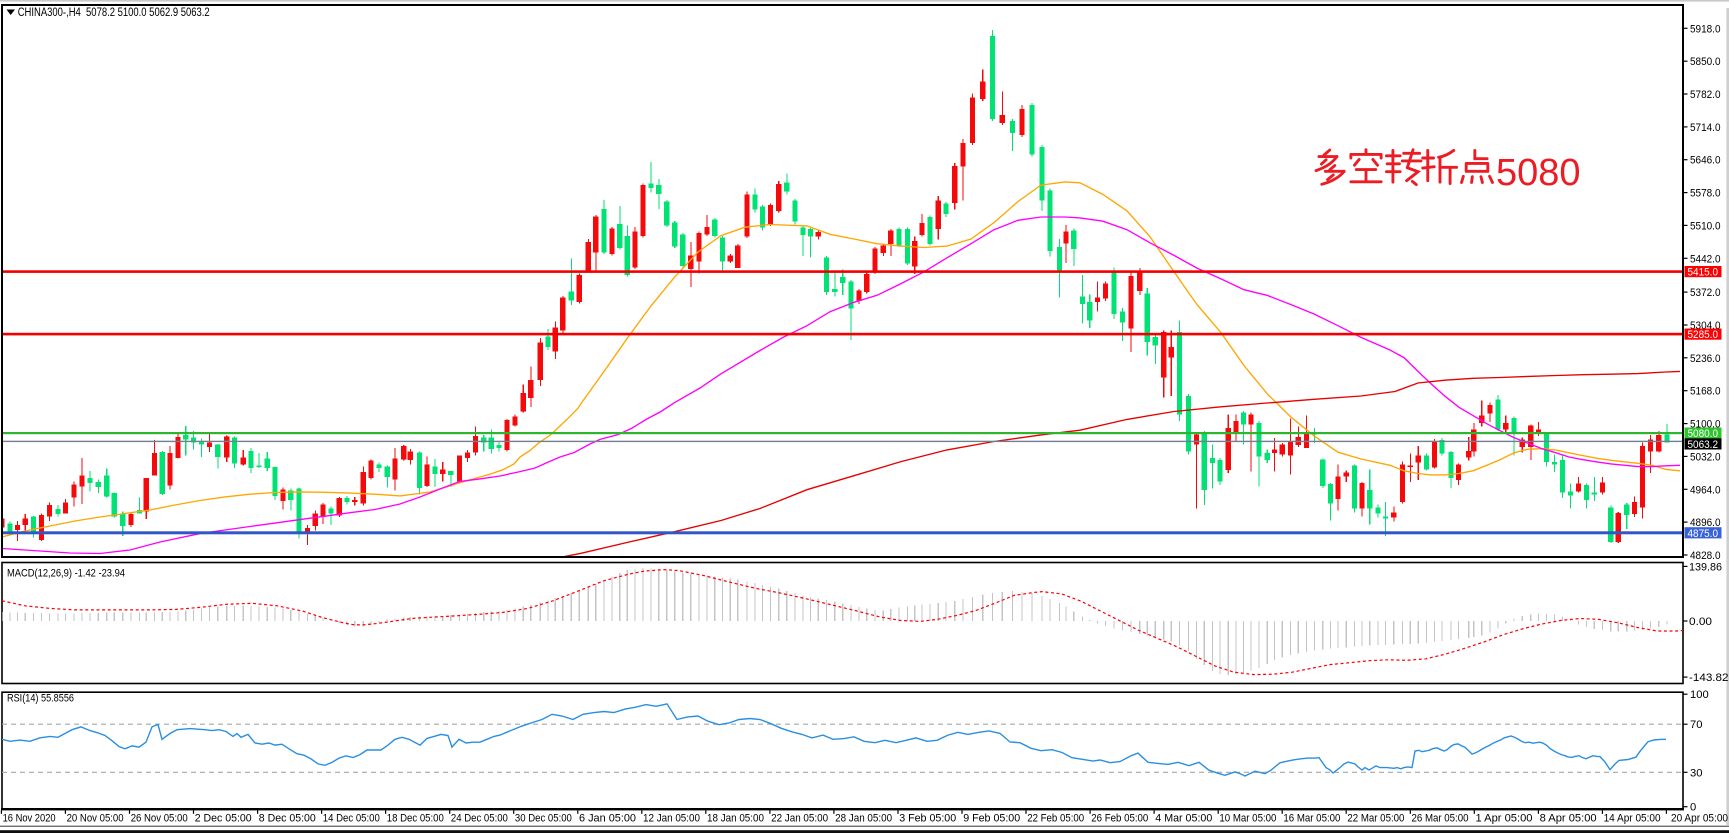  Describe the element at coordinates (1055, 818) in the screenshot. I see `svg-text: 22 Feb 05:00` at that location.